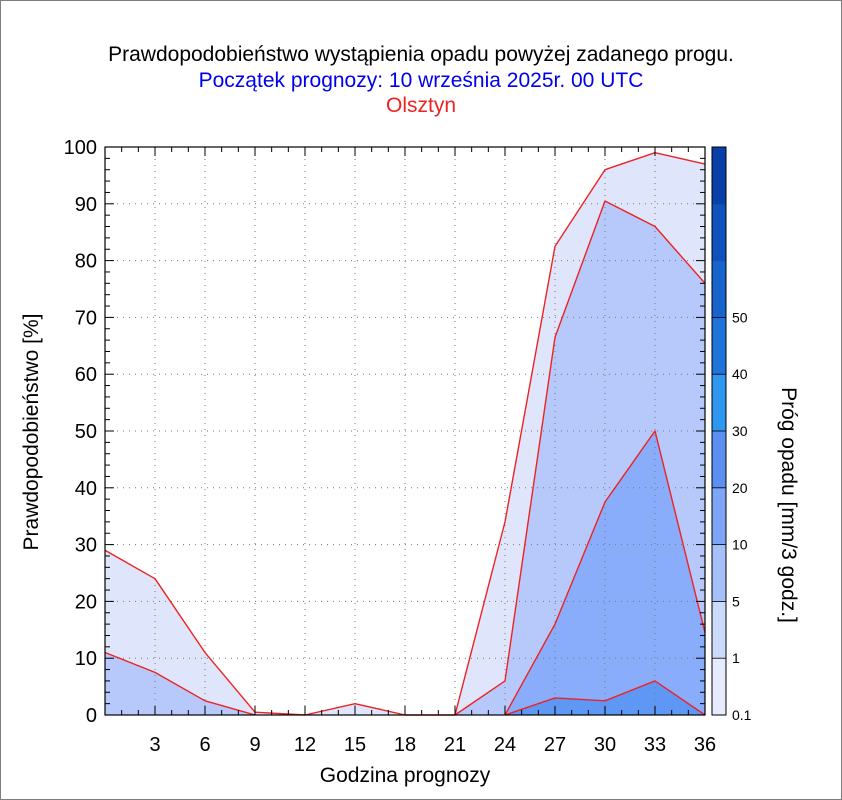 Image resolution: width=842 pixels, height=800 pixels. What do you see at coordinates (355, 745) in the screenshot?
I see `x-tick-label: 15` at bounding box center [355, 745].